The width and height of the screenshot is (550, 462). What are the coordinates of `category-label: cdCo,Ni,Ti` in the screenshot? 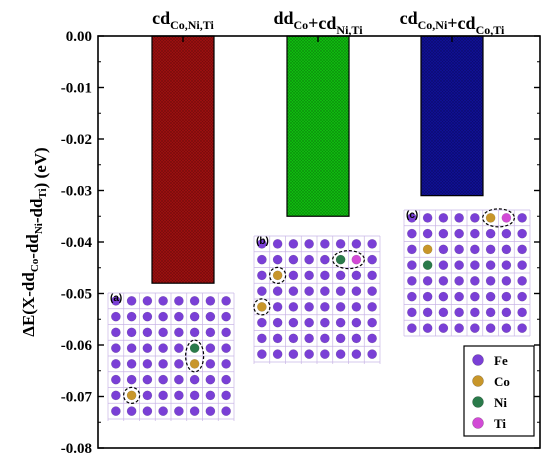 It's located at (183, 20).